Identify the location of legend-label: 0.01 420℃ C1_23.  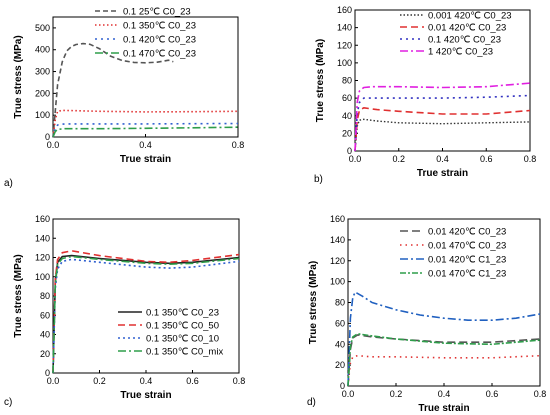
(467, 260).